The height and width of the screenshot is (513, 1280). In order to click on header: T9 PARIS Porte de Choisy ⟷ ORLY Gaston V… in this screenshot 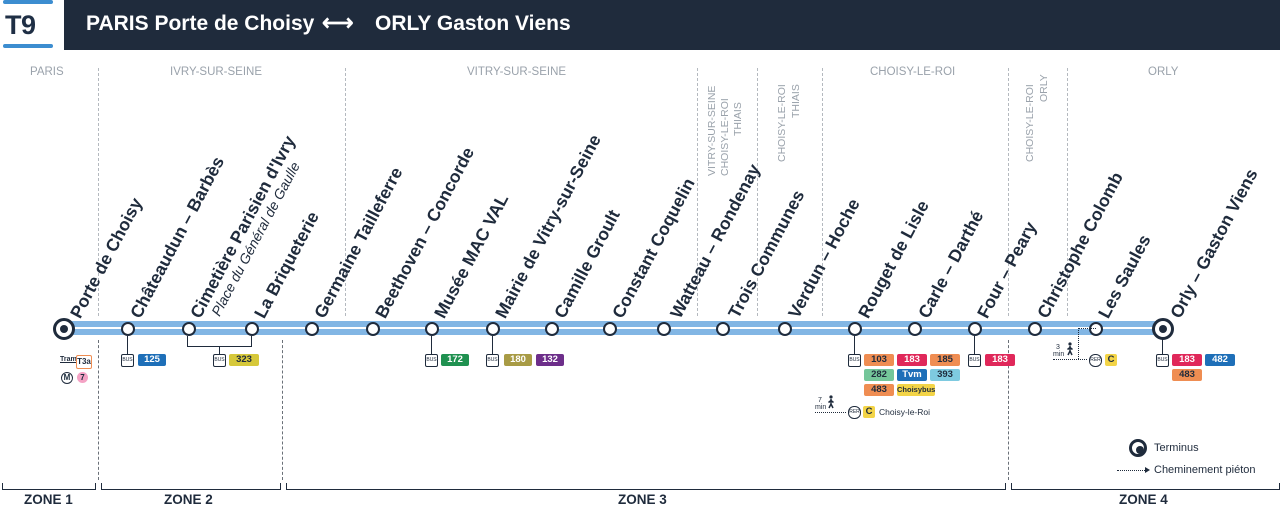, I will do `click(640, 25)`.